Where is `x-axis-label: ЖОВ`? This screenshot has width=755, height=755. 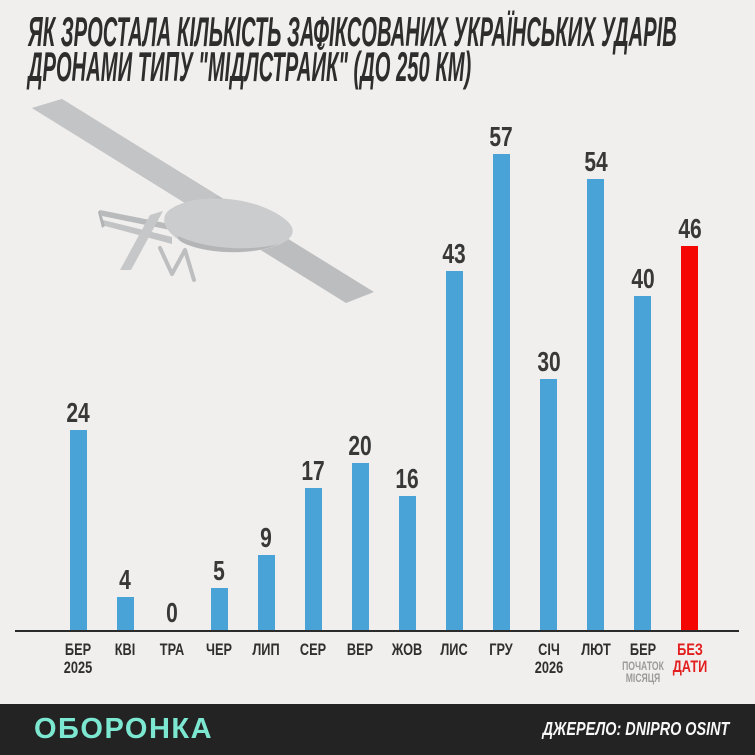 x-axis-label: ЖОВ is located at coordinates (407, 649).